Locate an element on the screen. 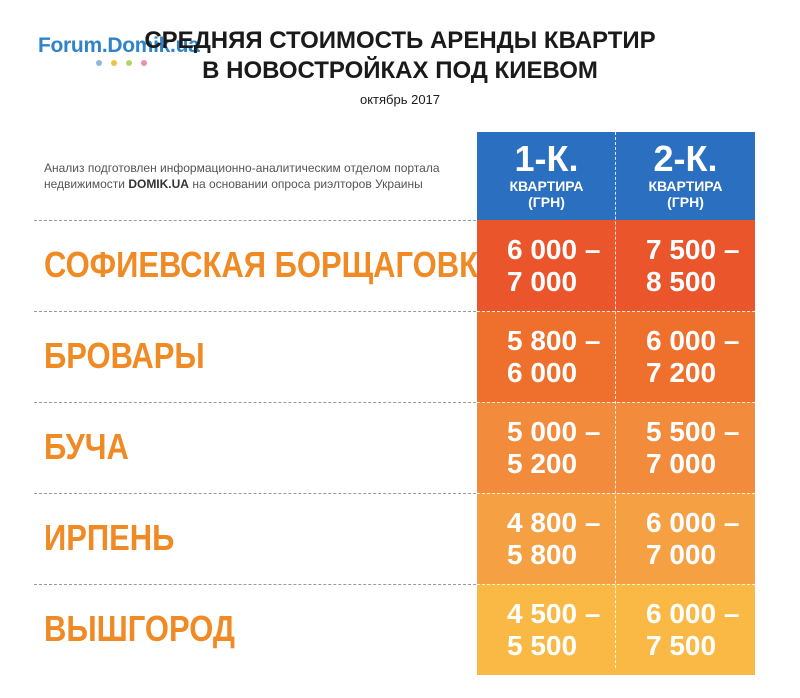 The image size is (800, 698). price-to: 7 200 is located at coordinates (681, 372).